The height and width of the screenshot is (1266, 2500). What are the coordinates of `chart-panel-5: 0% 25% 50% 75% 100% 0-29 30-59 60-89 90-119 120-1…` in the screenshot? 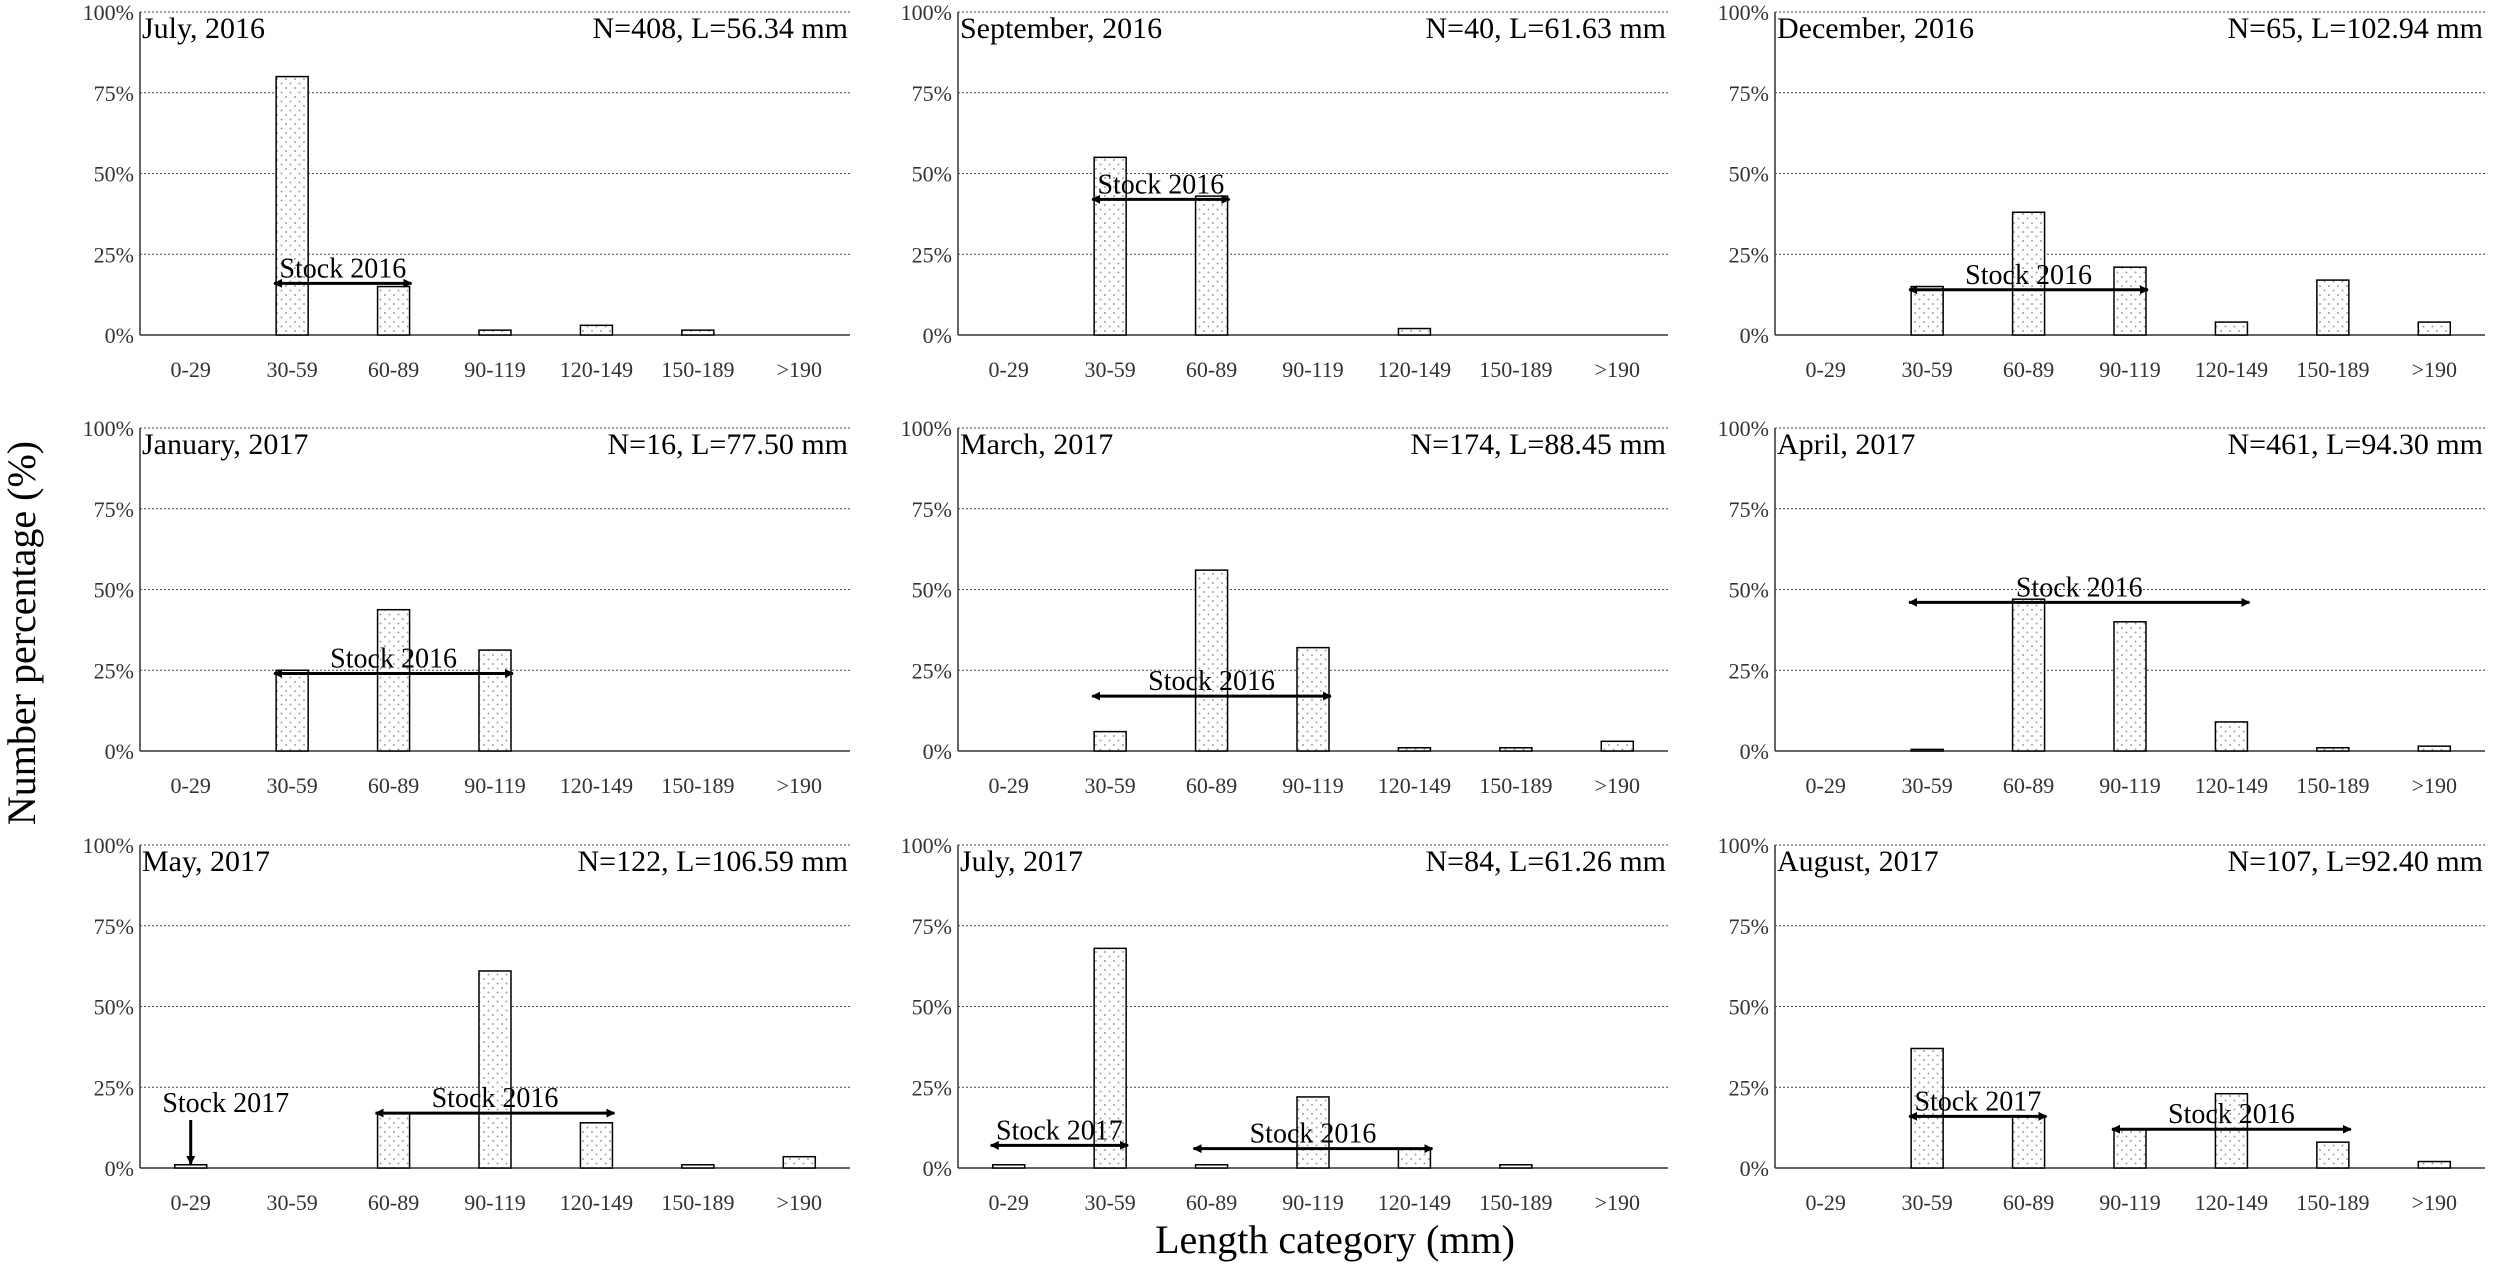 It's located at (1284, 607).